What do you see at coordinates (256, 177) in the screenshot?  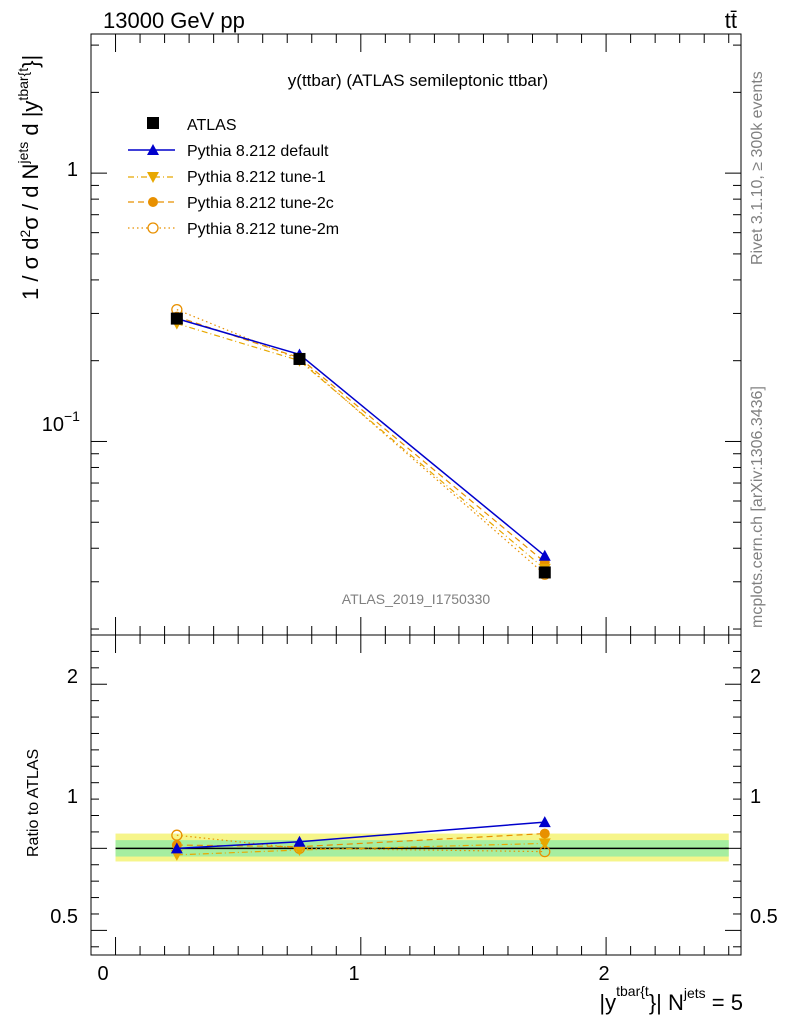 I see `legend-label-tune-1: Pythia 8.212 tune-1` at bounding box center [256, 177].